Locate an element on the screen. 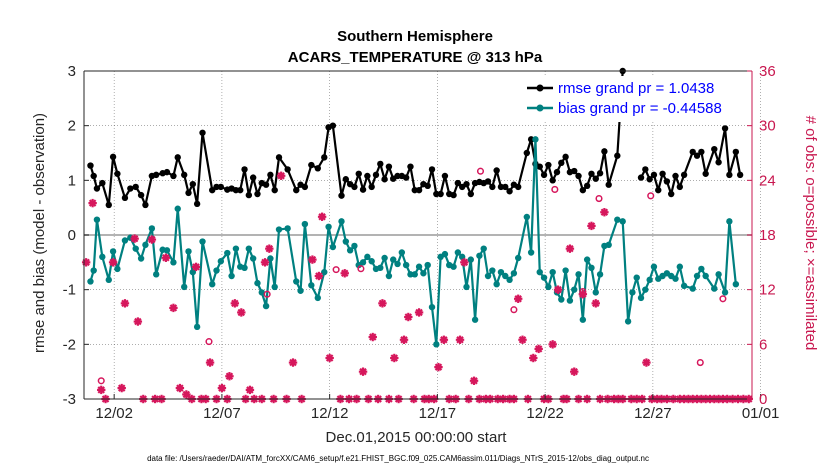  y-left-tick-label: 2 is located at coordinates (72, 126).